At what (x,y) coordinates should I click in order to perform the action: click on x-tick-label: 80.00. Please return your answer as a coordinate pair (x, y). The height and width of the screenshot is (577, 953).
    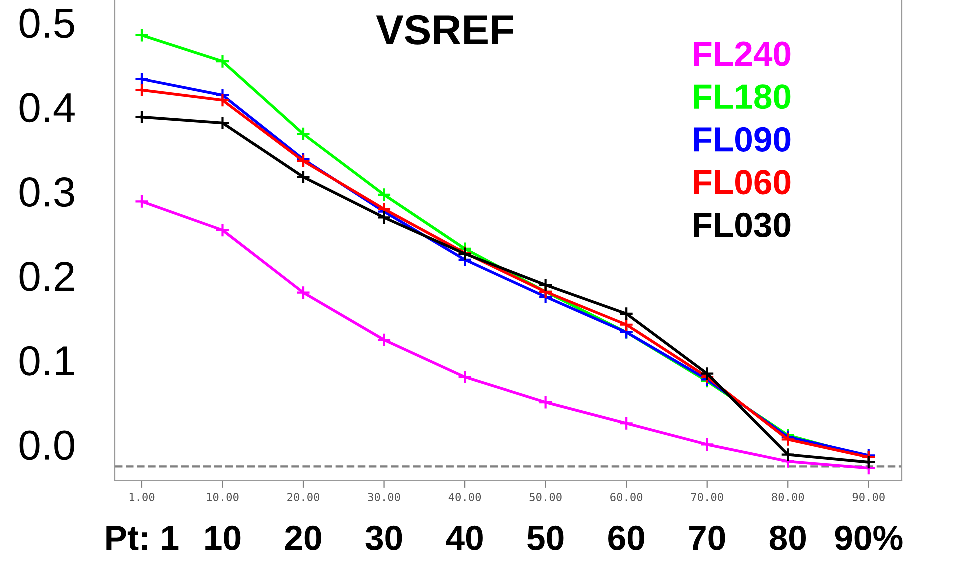
    Looking at the image, I should click on (788, 497).